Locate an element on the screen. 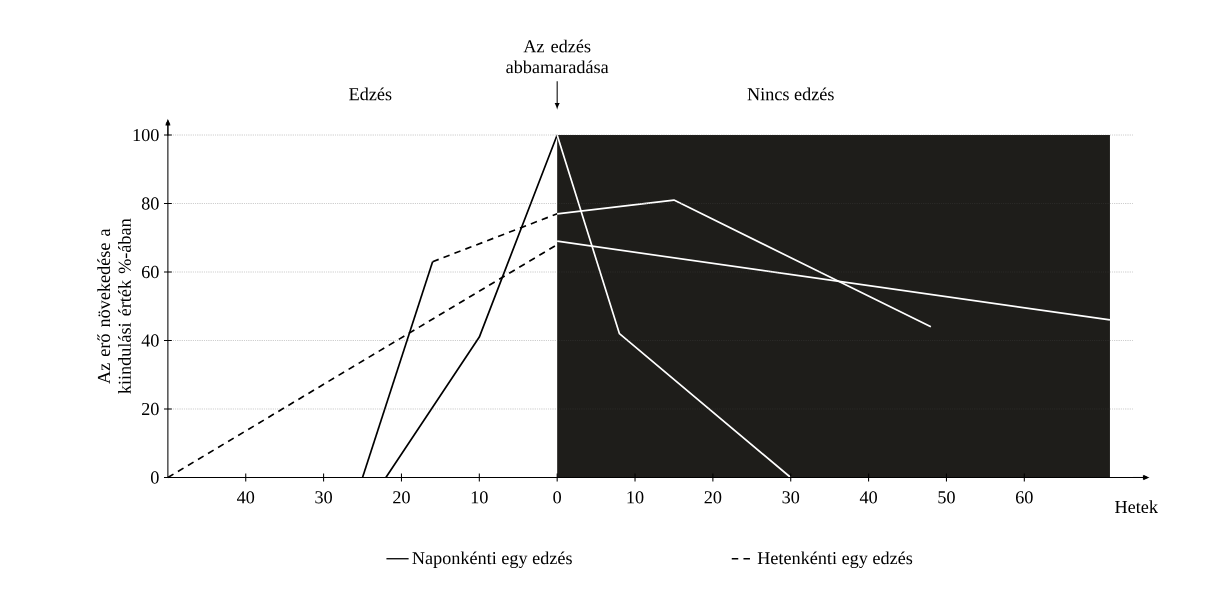 Image resolution: width=1208 pixels, height=599 pixels. y-tick-label: 40 is located at coordinates (150, 340).